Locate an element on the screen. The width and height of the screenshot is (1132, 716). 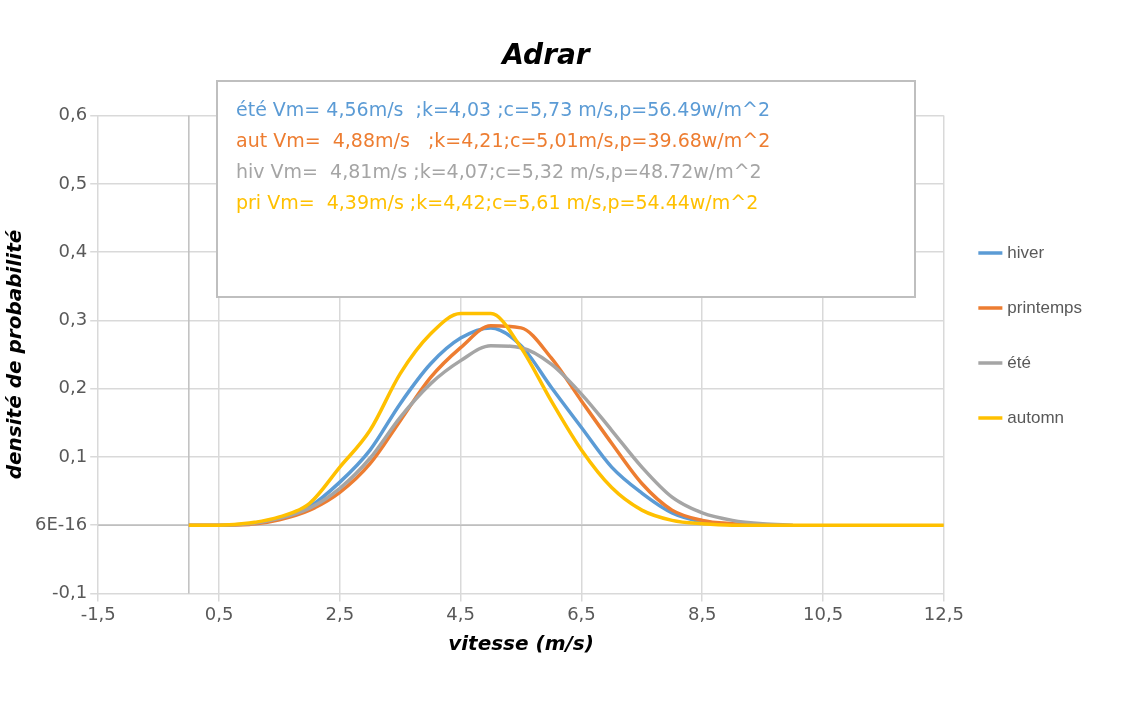
x-axis-title: vitesse (m/s) is located at coordinates (521, 643).